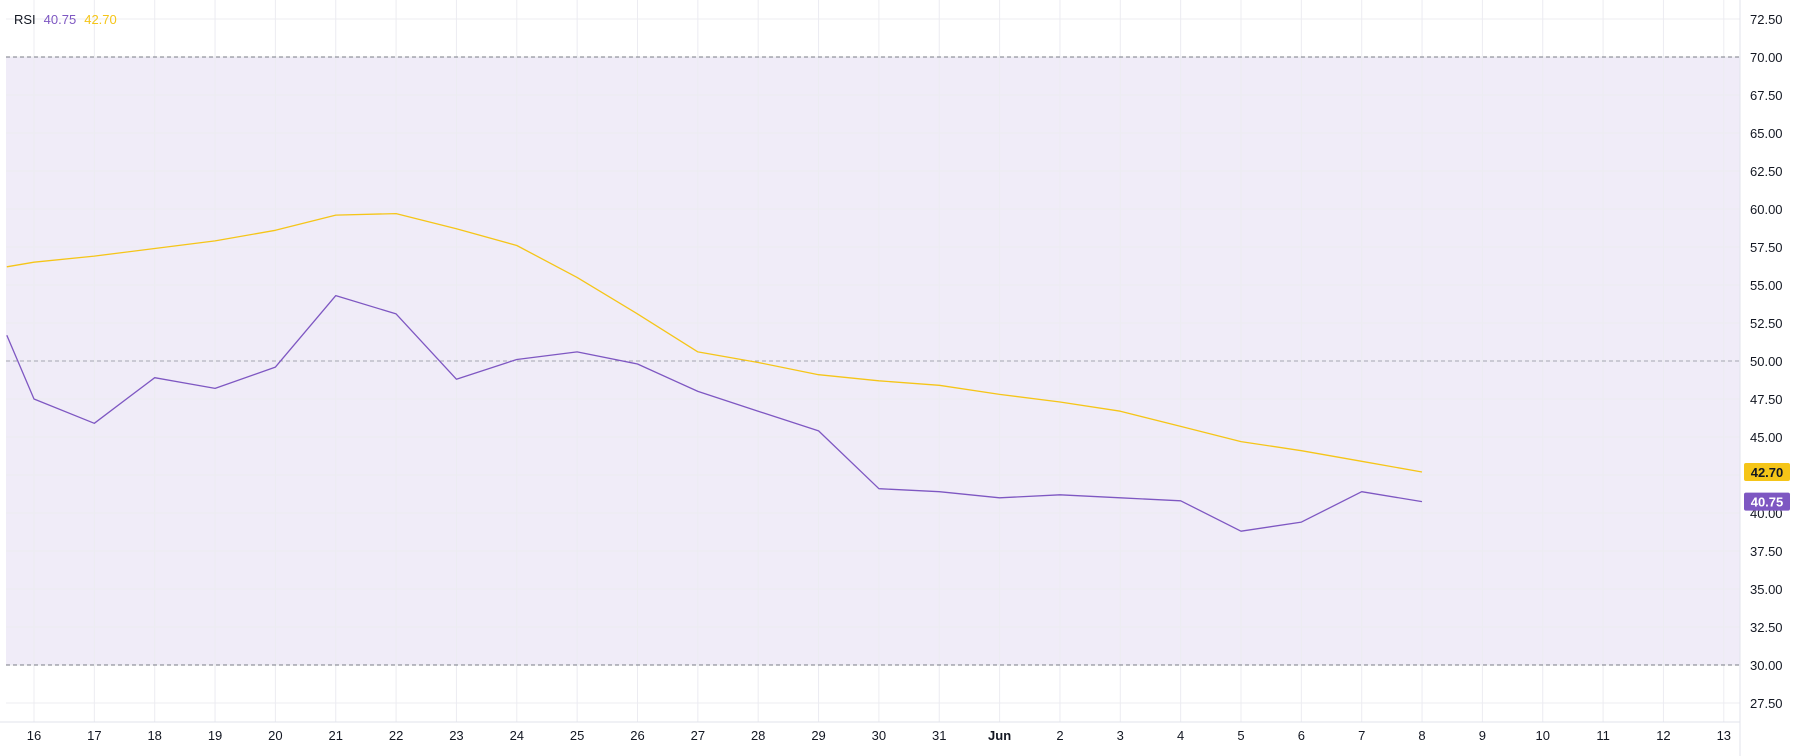  What do you see at coordinates (1421, 735) in the screenshot?
I see `x-tick-label: 8` at bounding box center [1421, 735].